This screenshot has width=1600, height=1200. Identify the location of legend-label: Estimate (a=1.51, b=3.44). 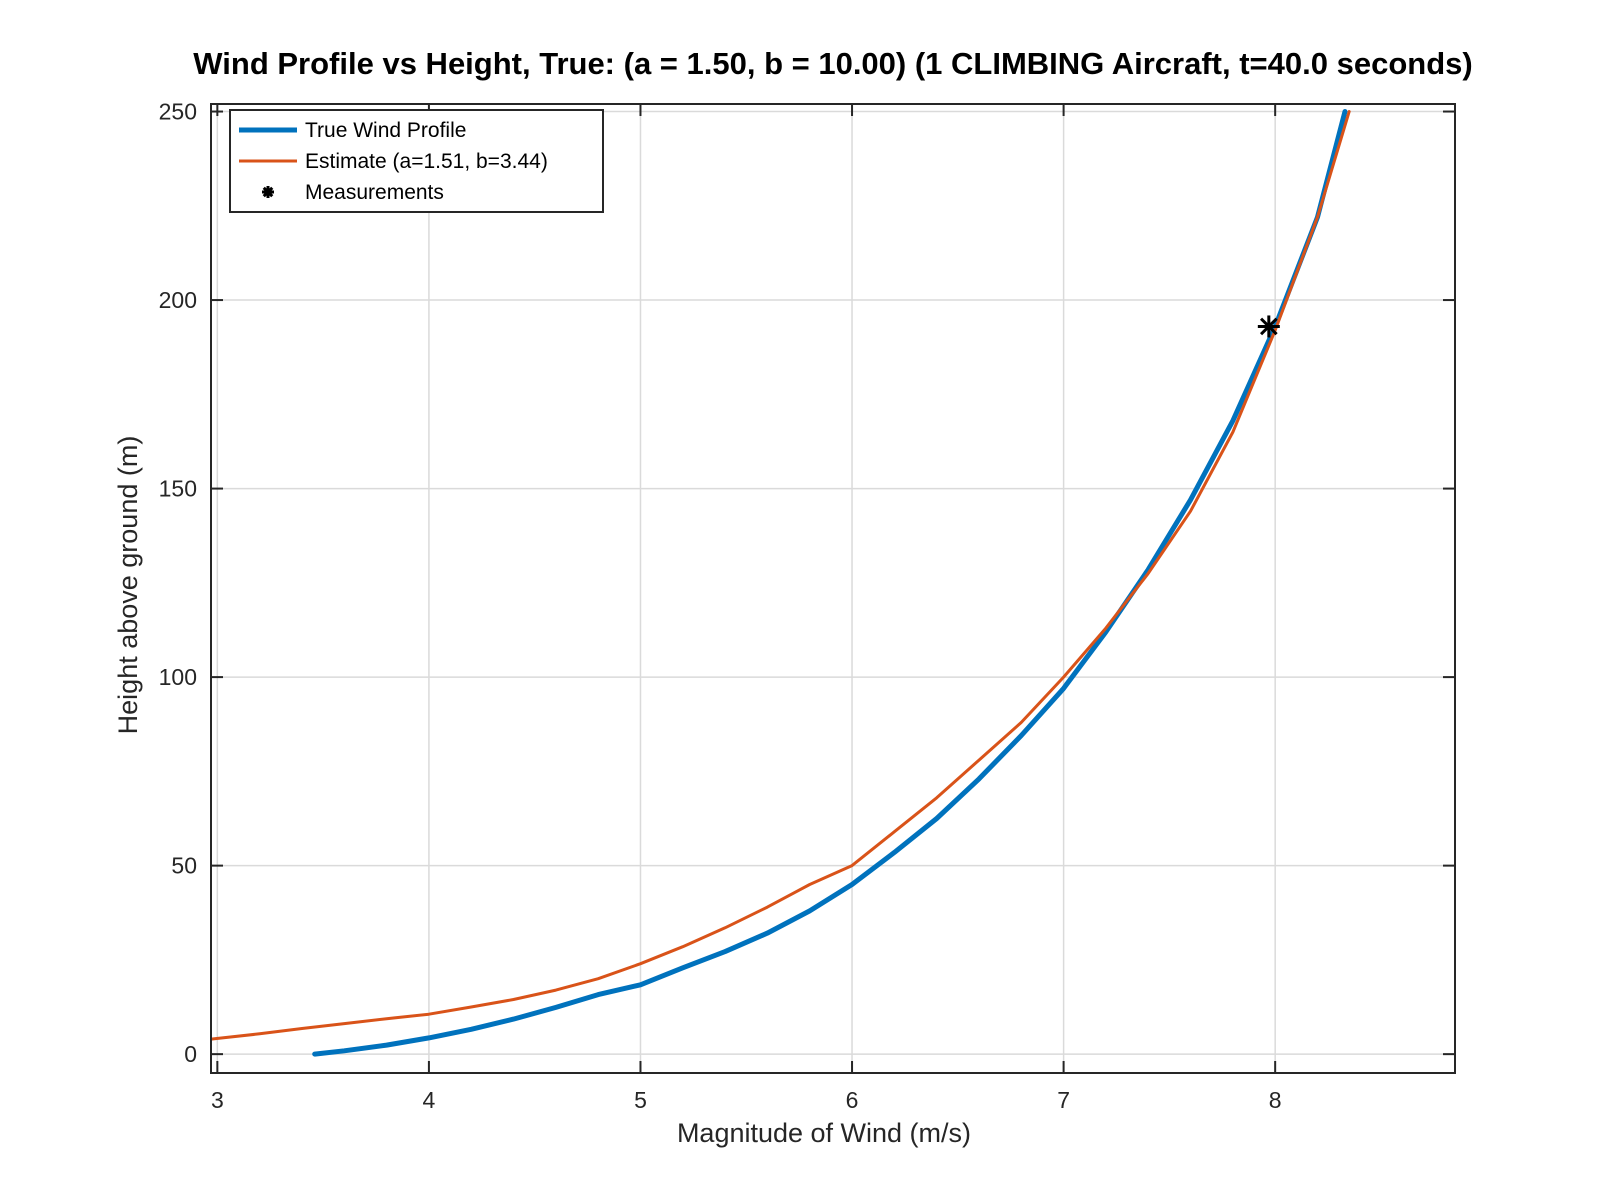
(426, 161).